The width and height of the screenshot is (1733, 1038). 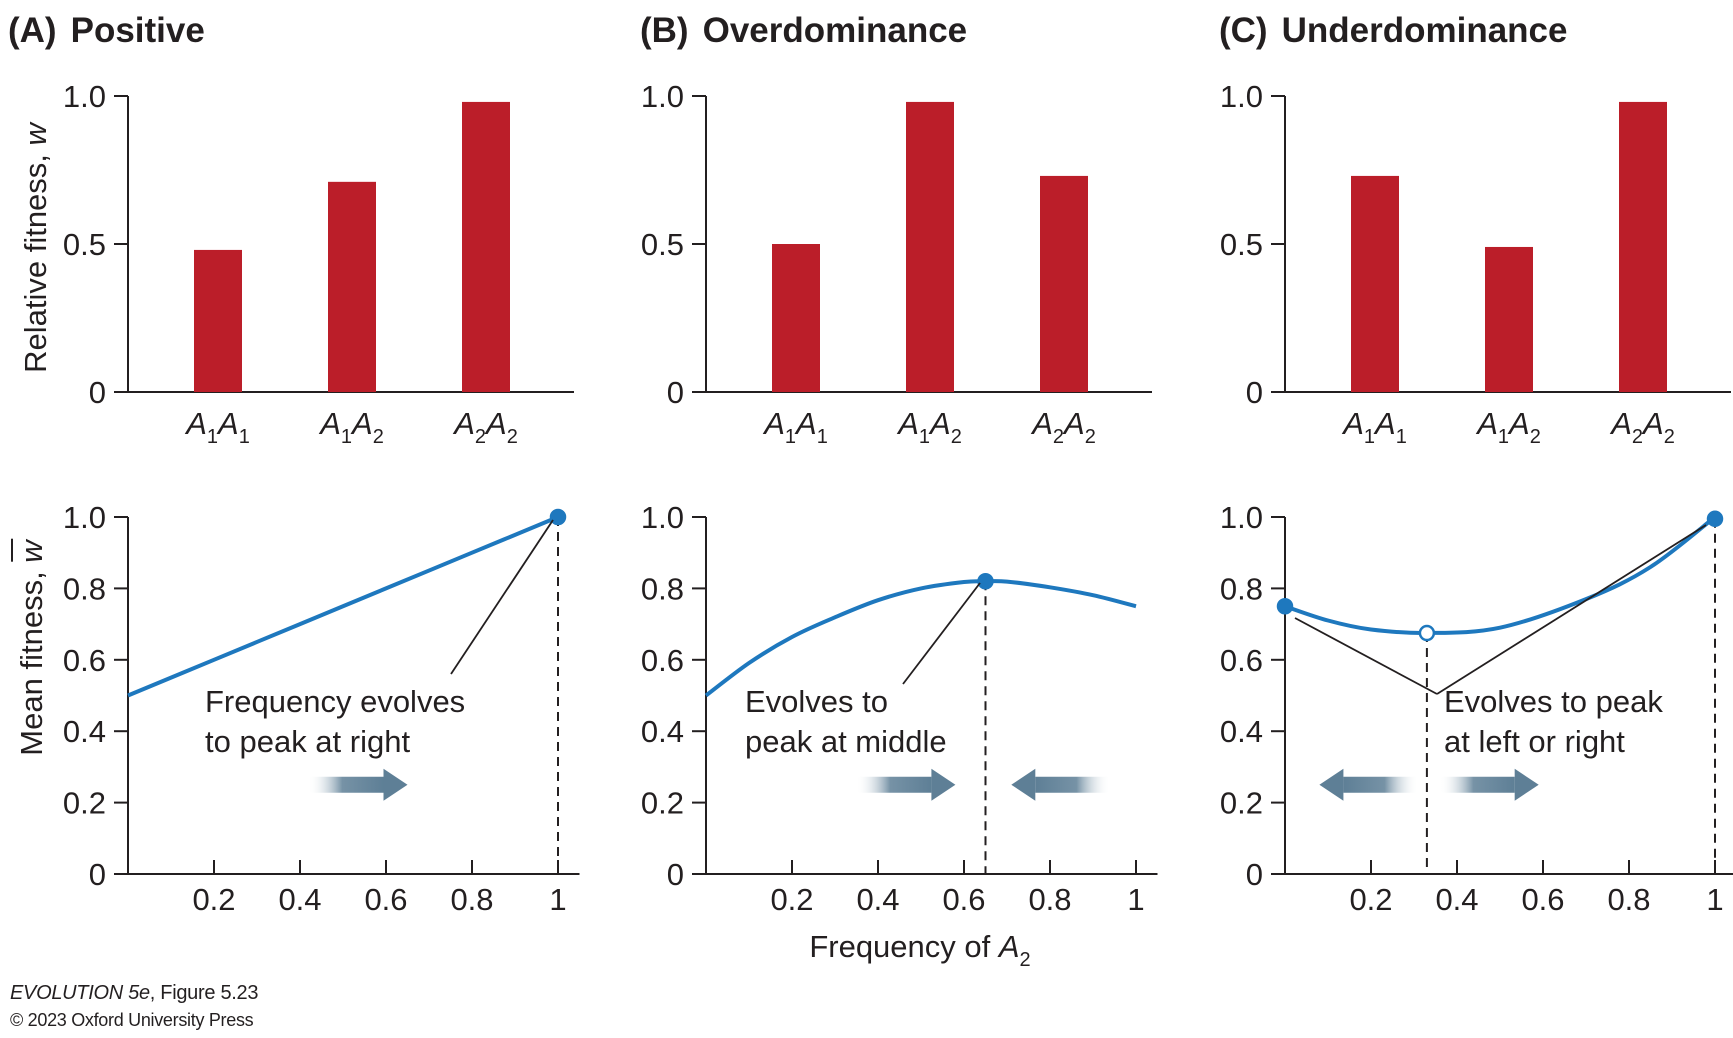 I want to click on panel-b-letter: (B), so click(x=664, y=30).